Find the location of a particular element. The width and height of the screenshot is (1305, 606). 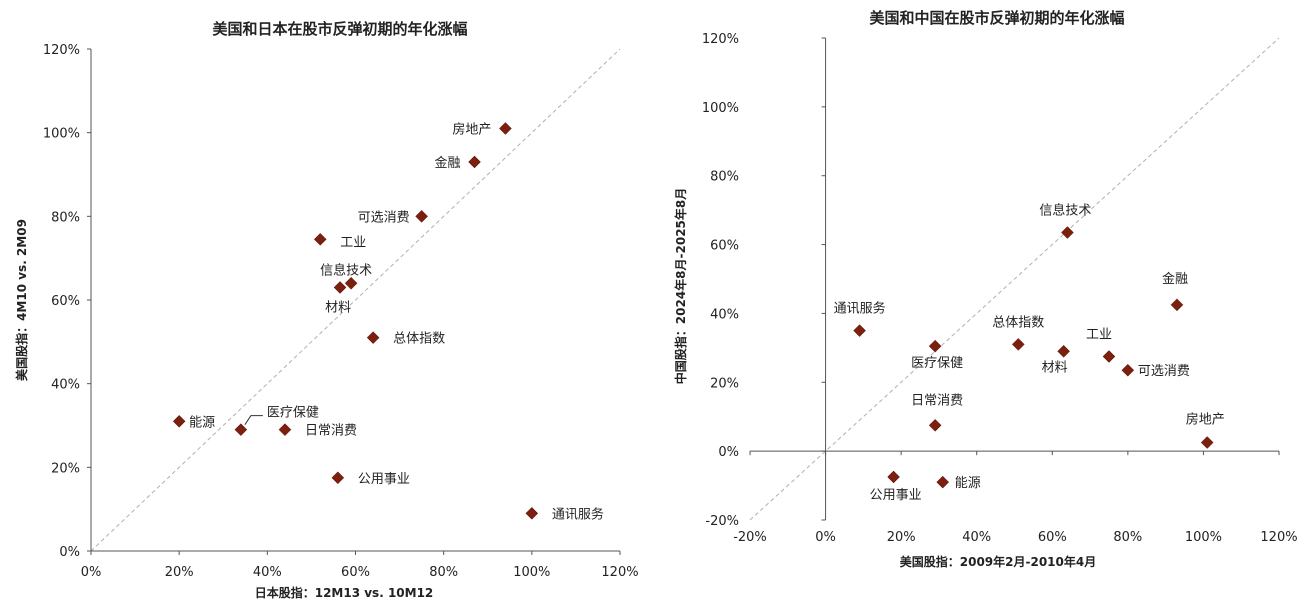

chart-title: 美国和中国在股市反弹初期的年化涨幅 is located at coordinates (996, 18).